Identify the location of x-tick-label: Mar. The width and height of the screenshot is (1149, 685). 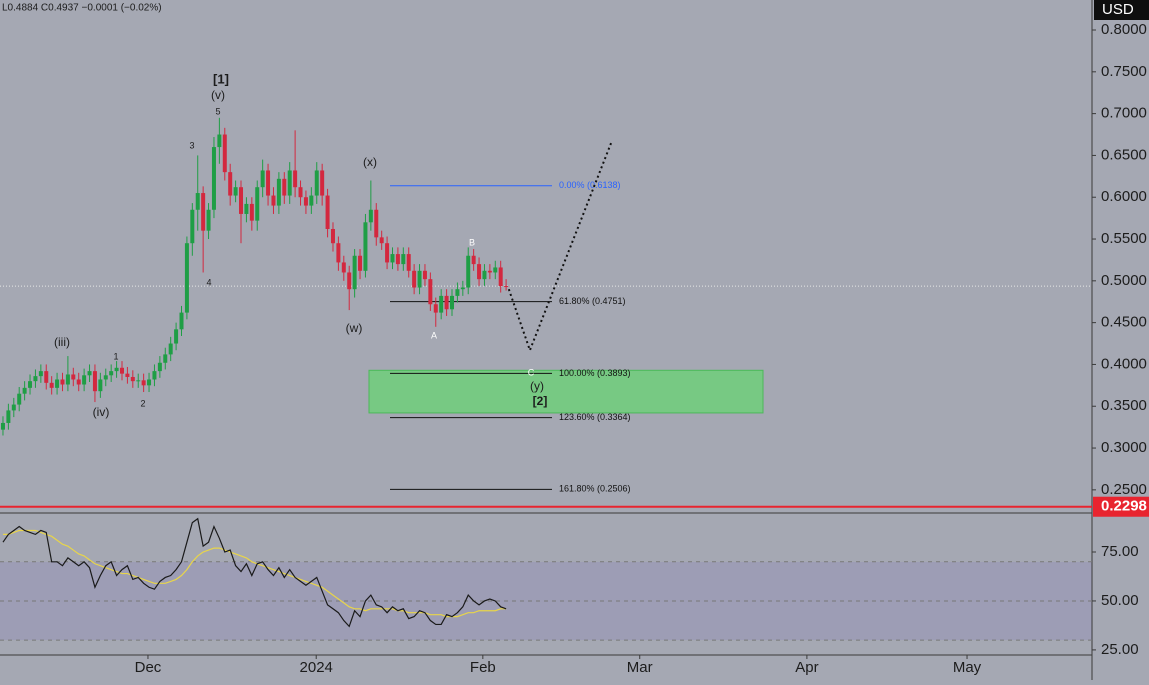
(640, 667).